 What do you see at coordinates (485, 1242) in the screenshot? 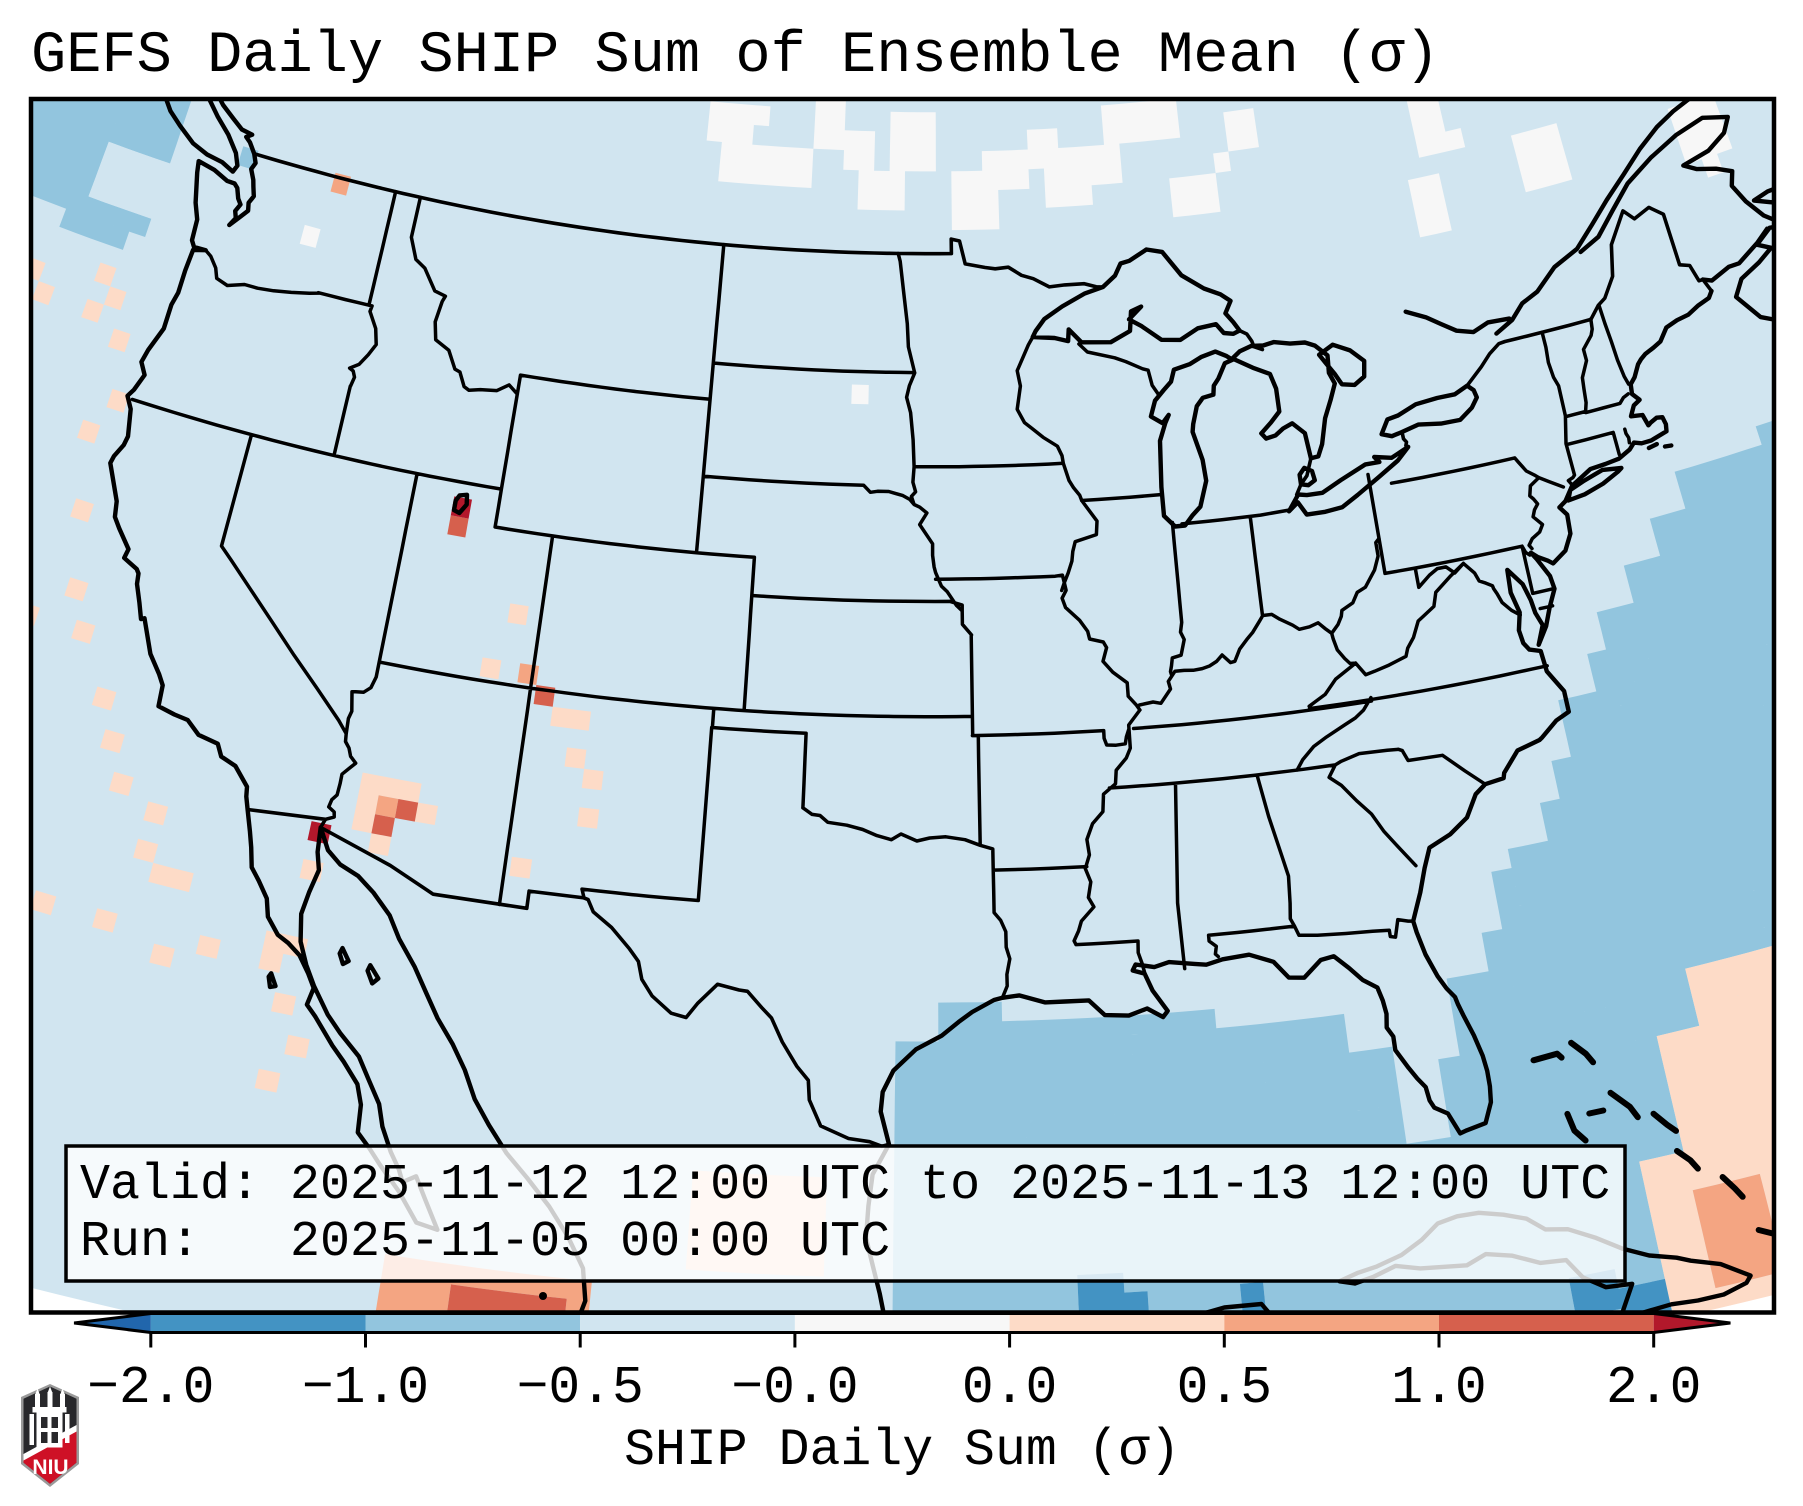
I see `svg-text: Run: 2025-11-05 00:00 UTC` at bounding box center [485, 1242].